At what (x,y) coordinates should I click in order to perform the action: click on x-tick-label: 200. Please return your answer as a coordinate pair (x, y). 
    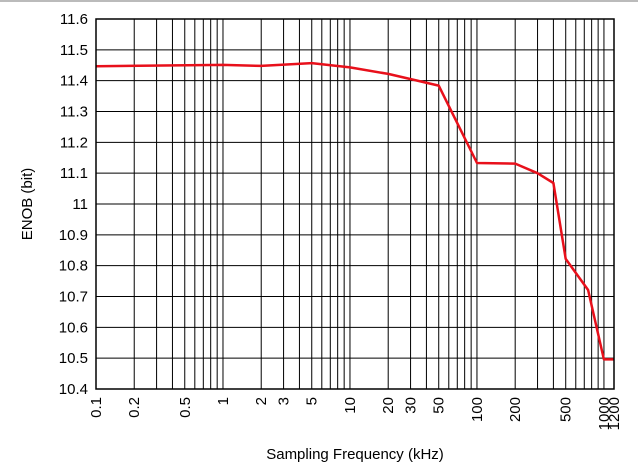
    Looking at the image, I should click on (515, 409).